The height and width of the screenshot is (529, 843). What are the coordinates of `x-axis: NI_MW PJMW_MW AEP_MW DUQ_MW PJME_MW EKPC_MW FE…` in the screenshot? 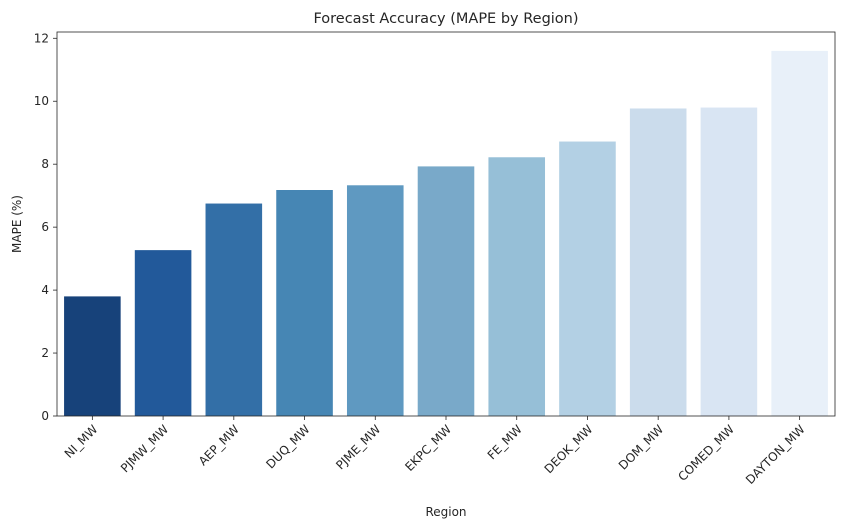 It's located at (435, 451).